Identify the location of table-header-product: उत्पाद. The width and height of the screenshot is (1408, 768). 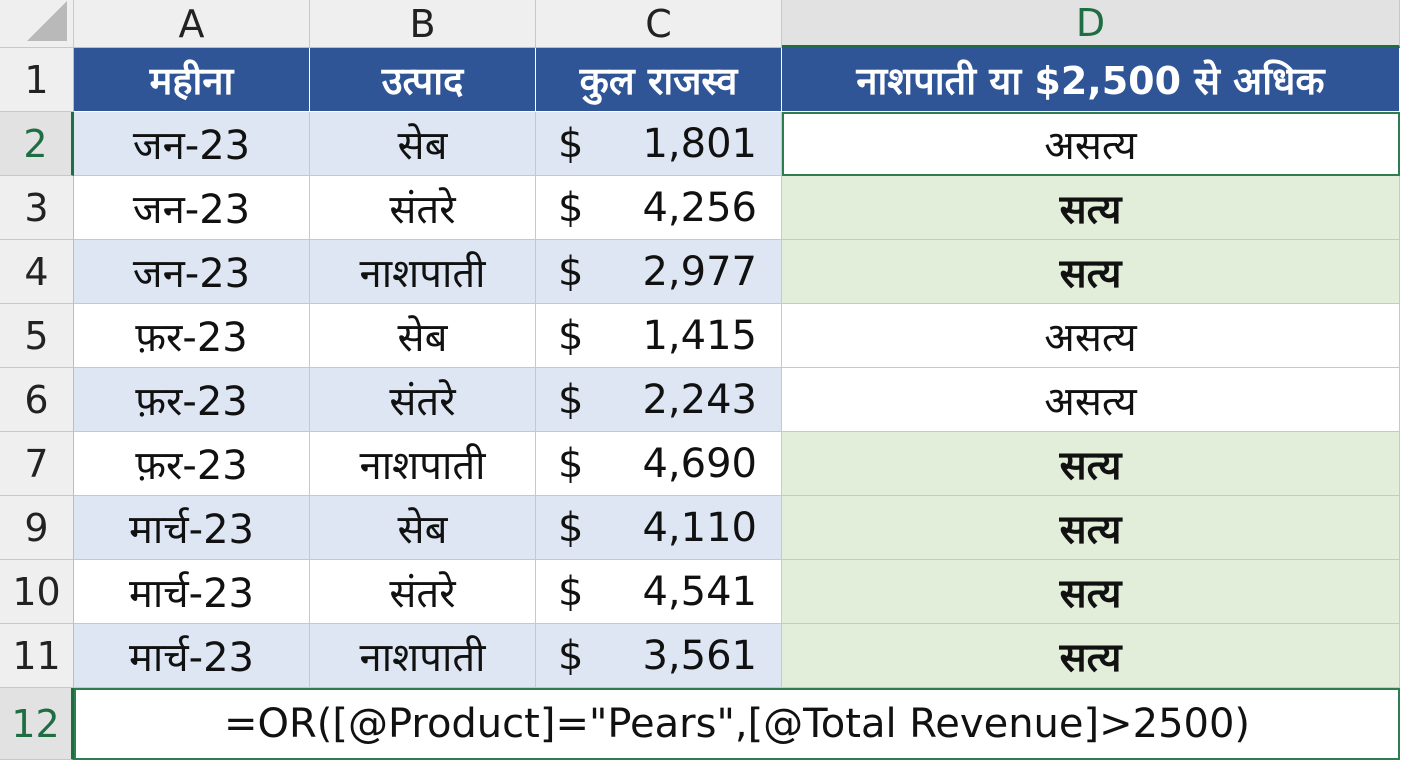
(423, 80).